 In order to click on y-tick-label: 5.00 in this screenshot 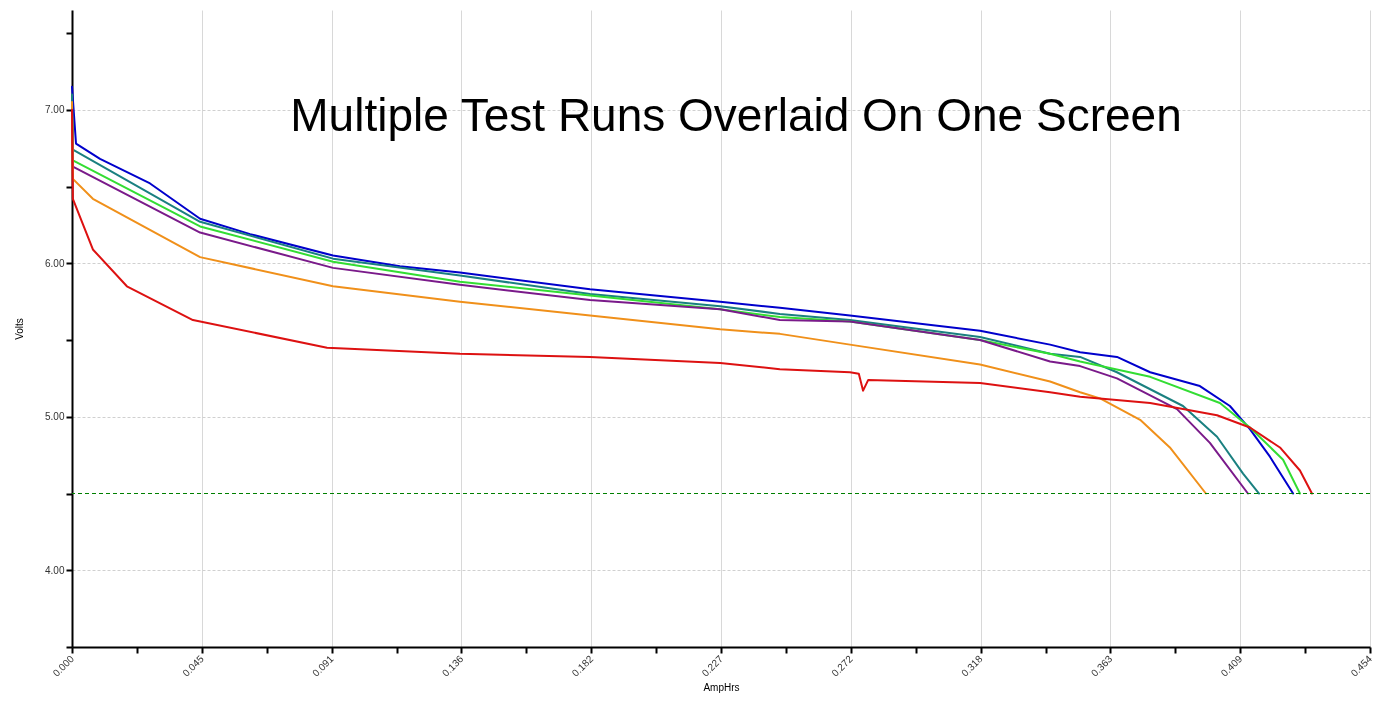, I will do `click(55, 417)`.